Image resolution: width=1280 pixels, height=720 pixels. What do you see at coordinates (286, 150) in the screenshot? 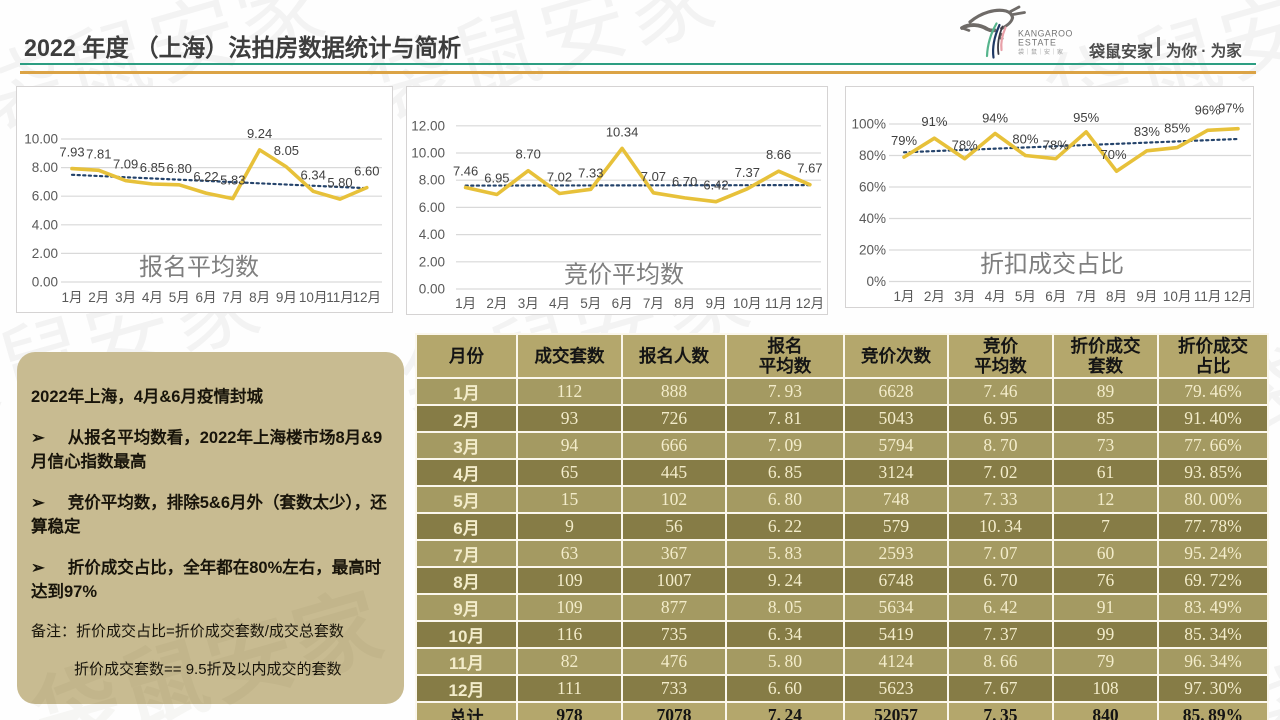
I see `svg-text: 8.05` at bounding box center [286, 150].